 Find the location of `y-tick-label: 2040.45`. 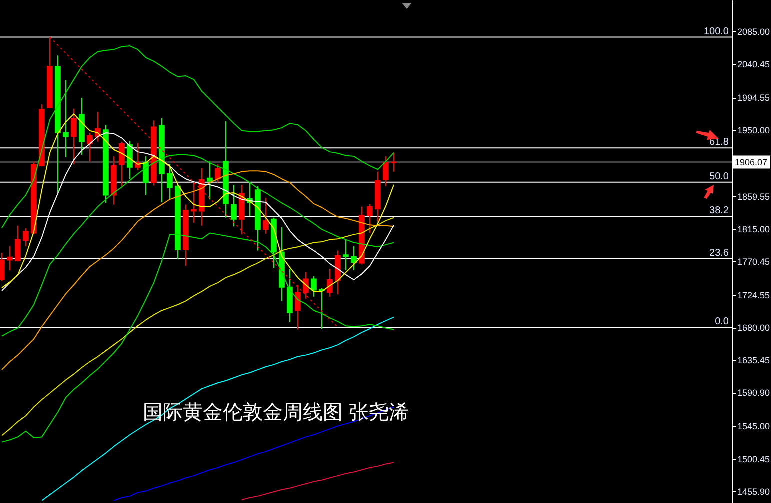

y-tick-label: 2040.45 is located at coordinates (754, 65).